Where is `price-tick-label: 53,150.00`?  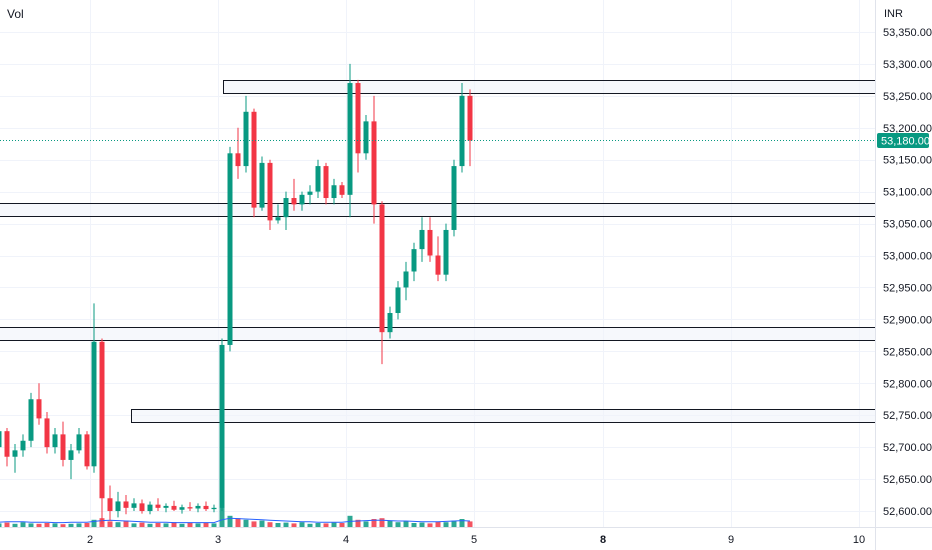
price-tick-label: 53,150.00 is located at coordinates (907, 161).